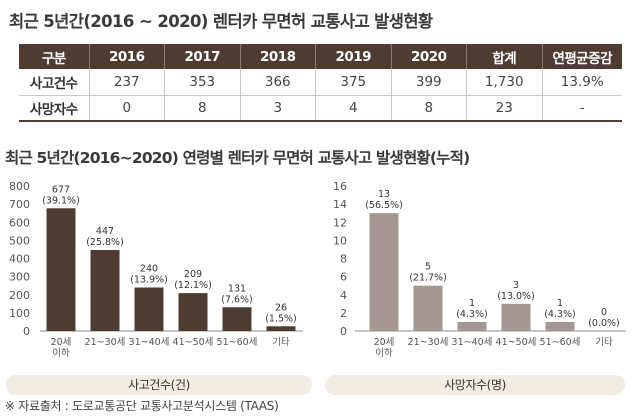  What do you see at coordinates (202, 56) in the screenshot?
I see `table-header-cell: 2017` at bounding box center [202, 56].